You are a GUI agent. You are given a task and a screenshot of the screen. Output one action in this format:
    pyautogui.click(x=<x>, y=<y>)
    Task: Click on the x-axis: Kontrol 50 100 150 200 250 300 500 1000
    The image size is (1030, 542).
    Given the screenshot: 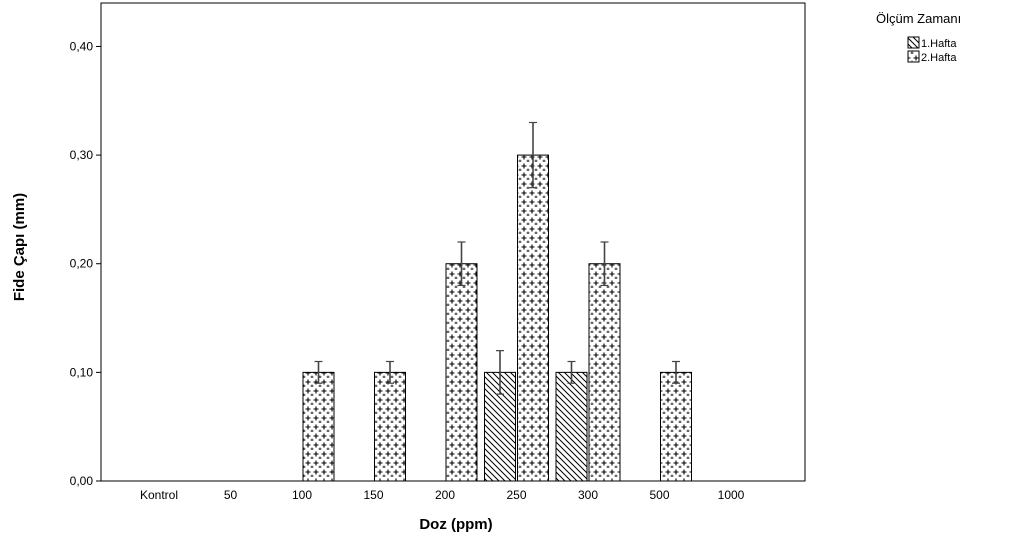 What is the action you would take?
    pyautogui.click(x=442, y=495)
    